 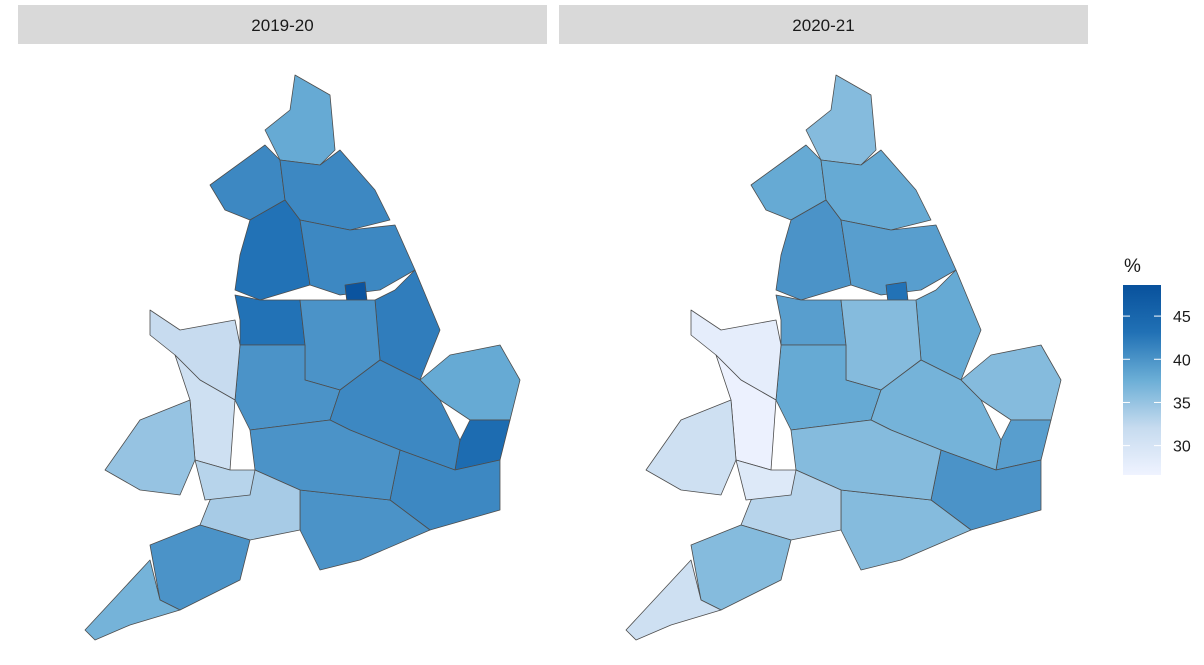 I want to click on facet-title: 2019-20, so click(x=282, y=25).